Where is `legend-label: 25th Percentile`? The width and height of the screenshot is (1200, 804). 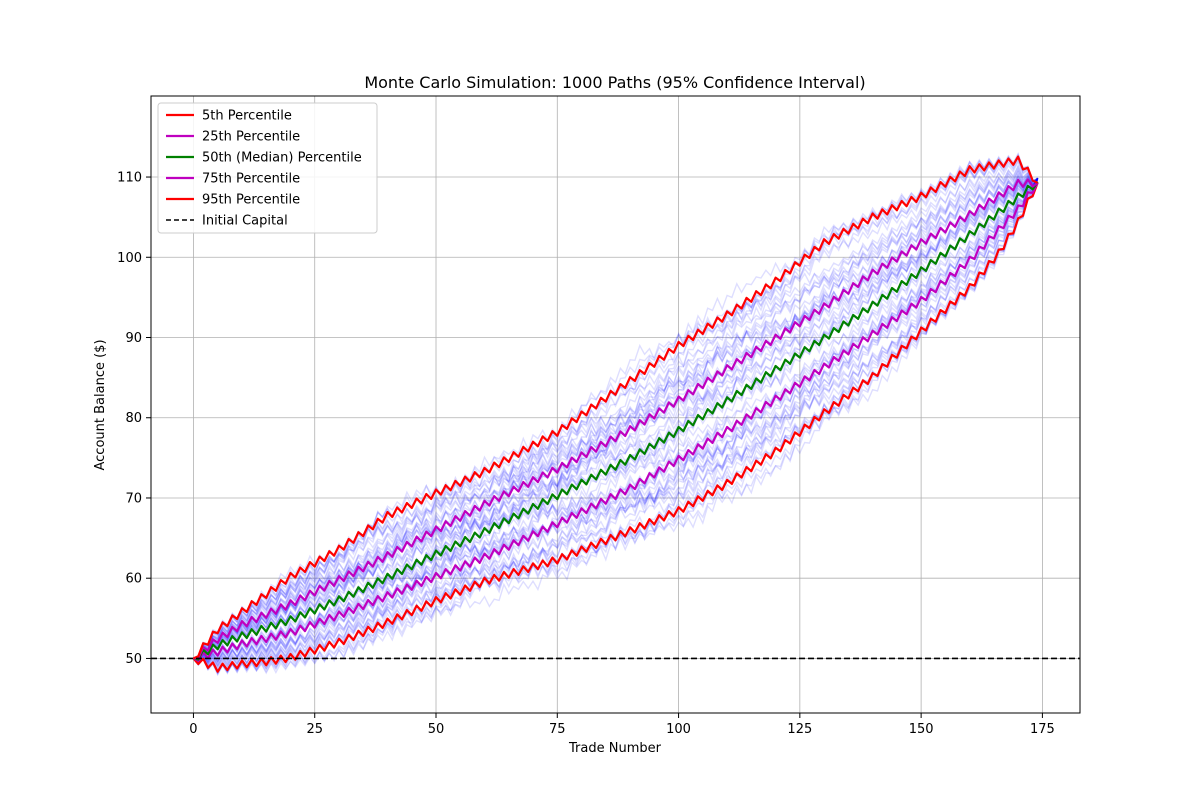 legend-label: 25th Percentile is located at coordinates (251, 137).